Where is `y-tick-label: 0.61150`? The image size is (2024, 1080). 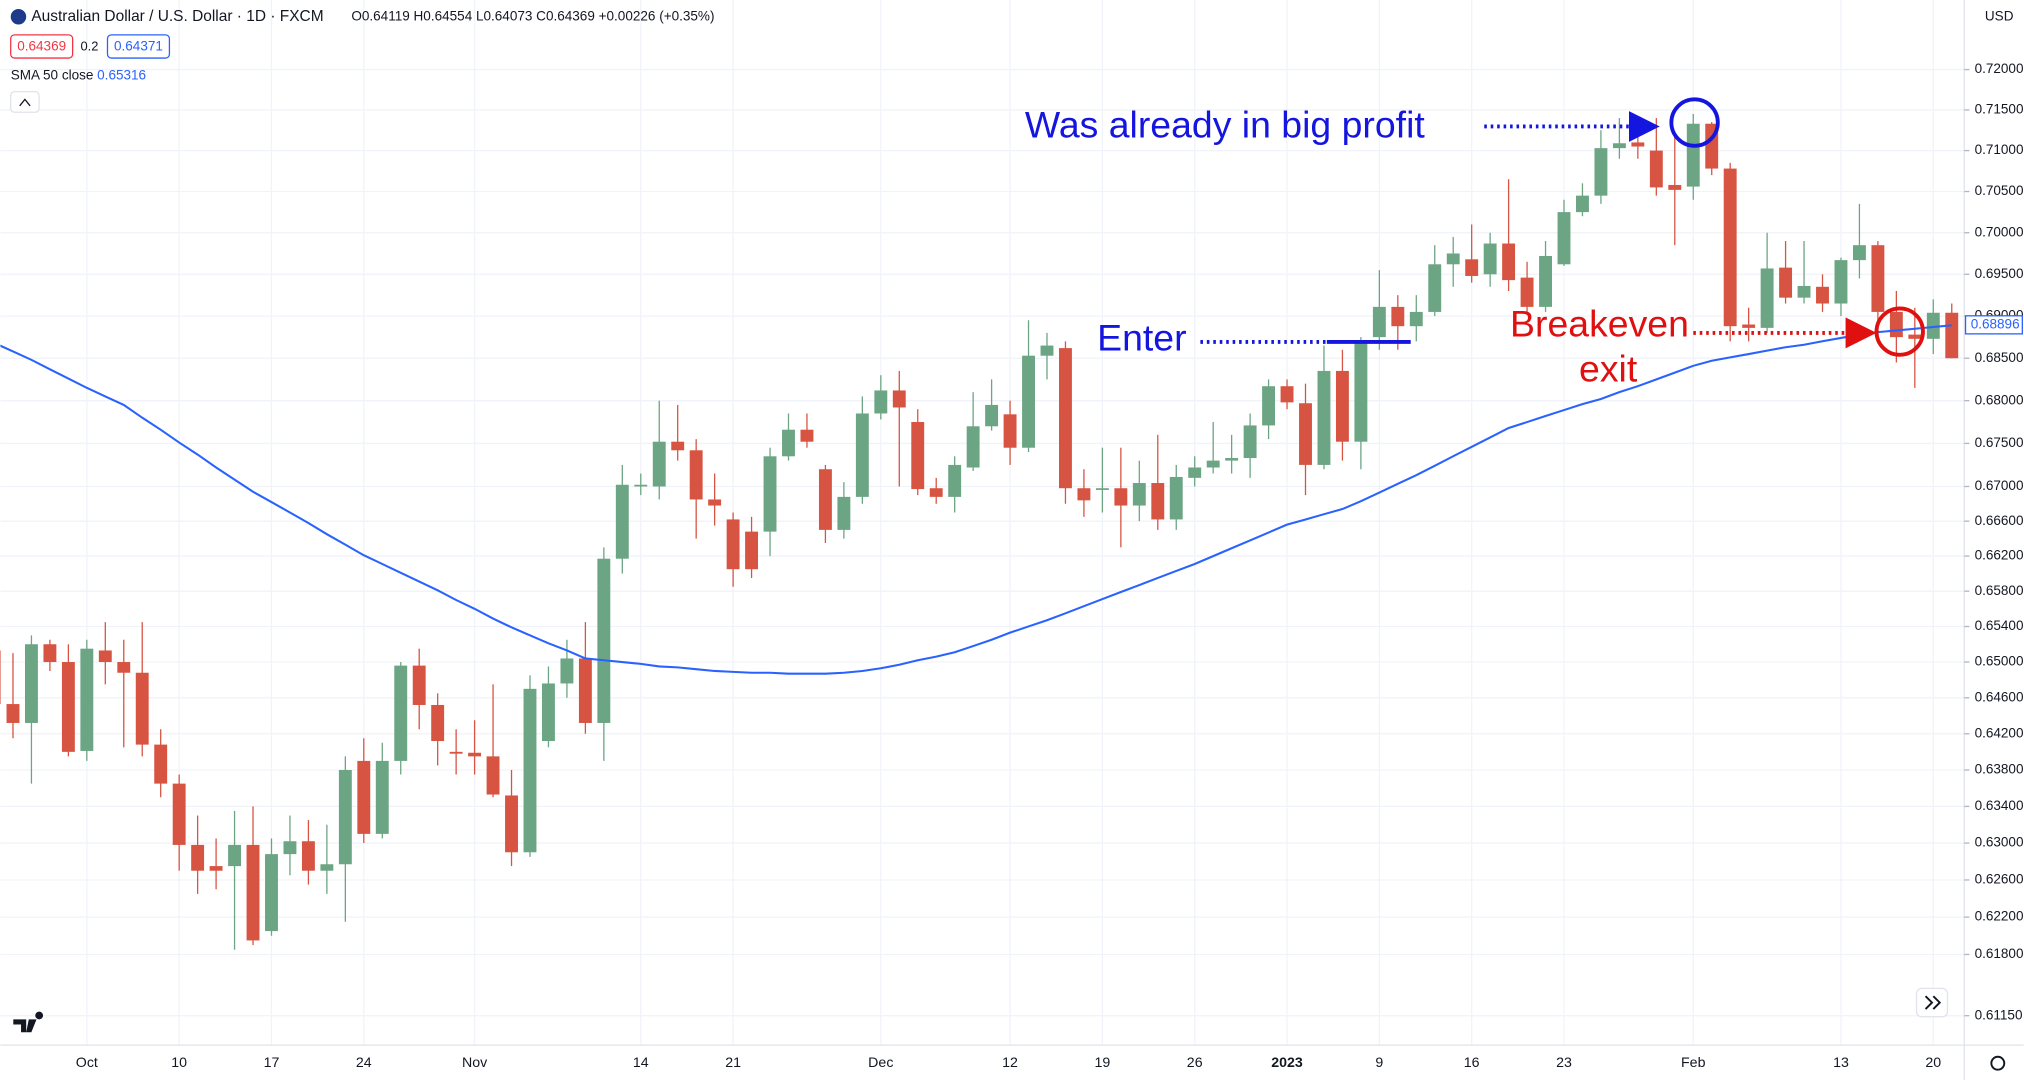
y-tick-label: 0.61150 is located at coordinates (1999, 1014).